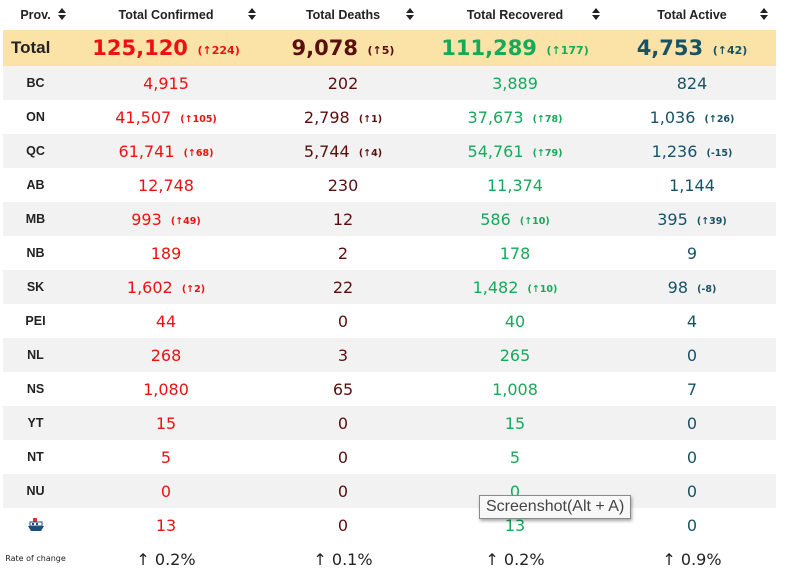  I want to click on confirmed-value: 61,741, so click(146, 151).